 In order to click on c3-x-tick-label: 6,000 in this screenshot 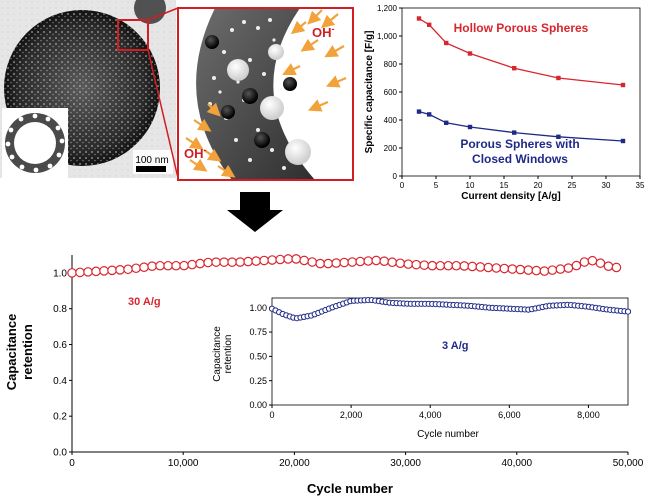, I will do `click(509, 415)`.